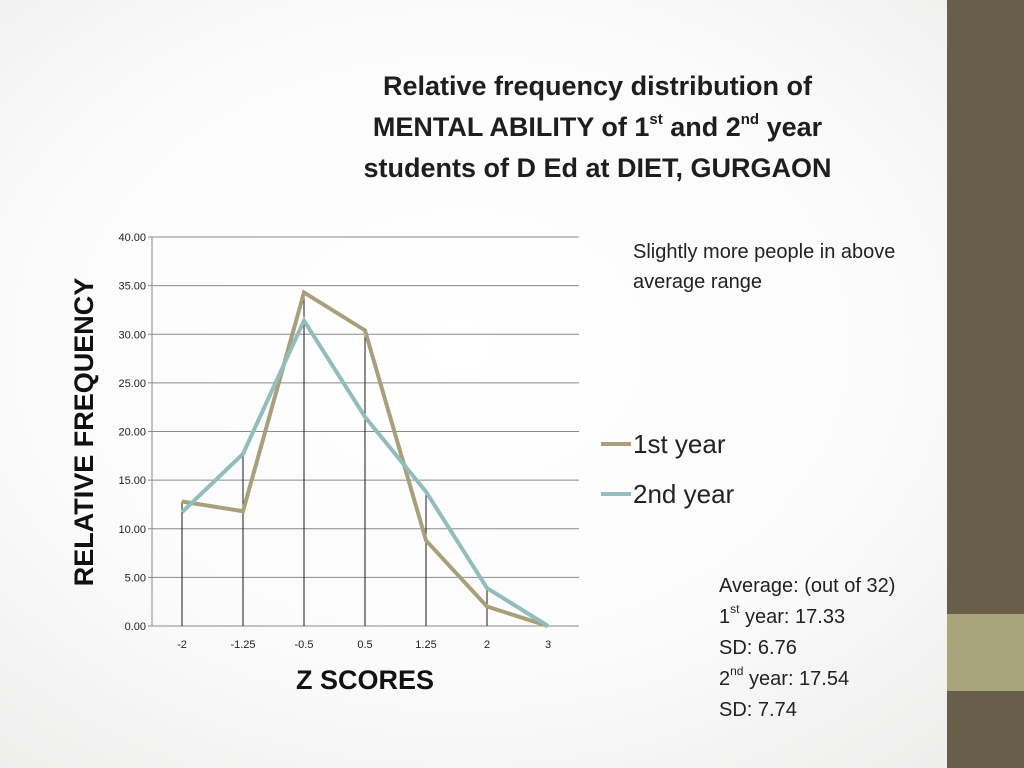 The image size is (1024, 768). I want to click on legend-label: 2nd year, so click(684, 494).